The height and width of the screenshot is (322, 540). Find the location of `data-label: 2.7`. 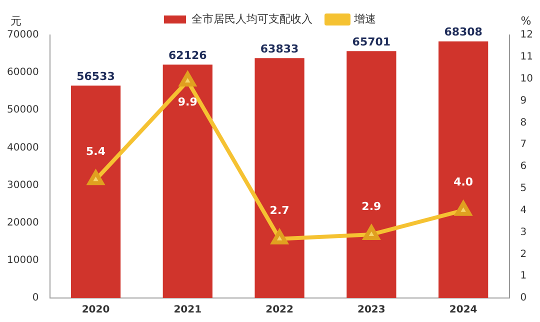

data-label: 2.7 is located at coordinates (280, 211).